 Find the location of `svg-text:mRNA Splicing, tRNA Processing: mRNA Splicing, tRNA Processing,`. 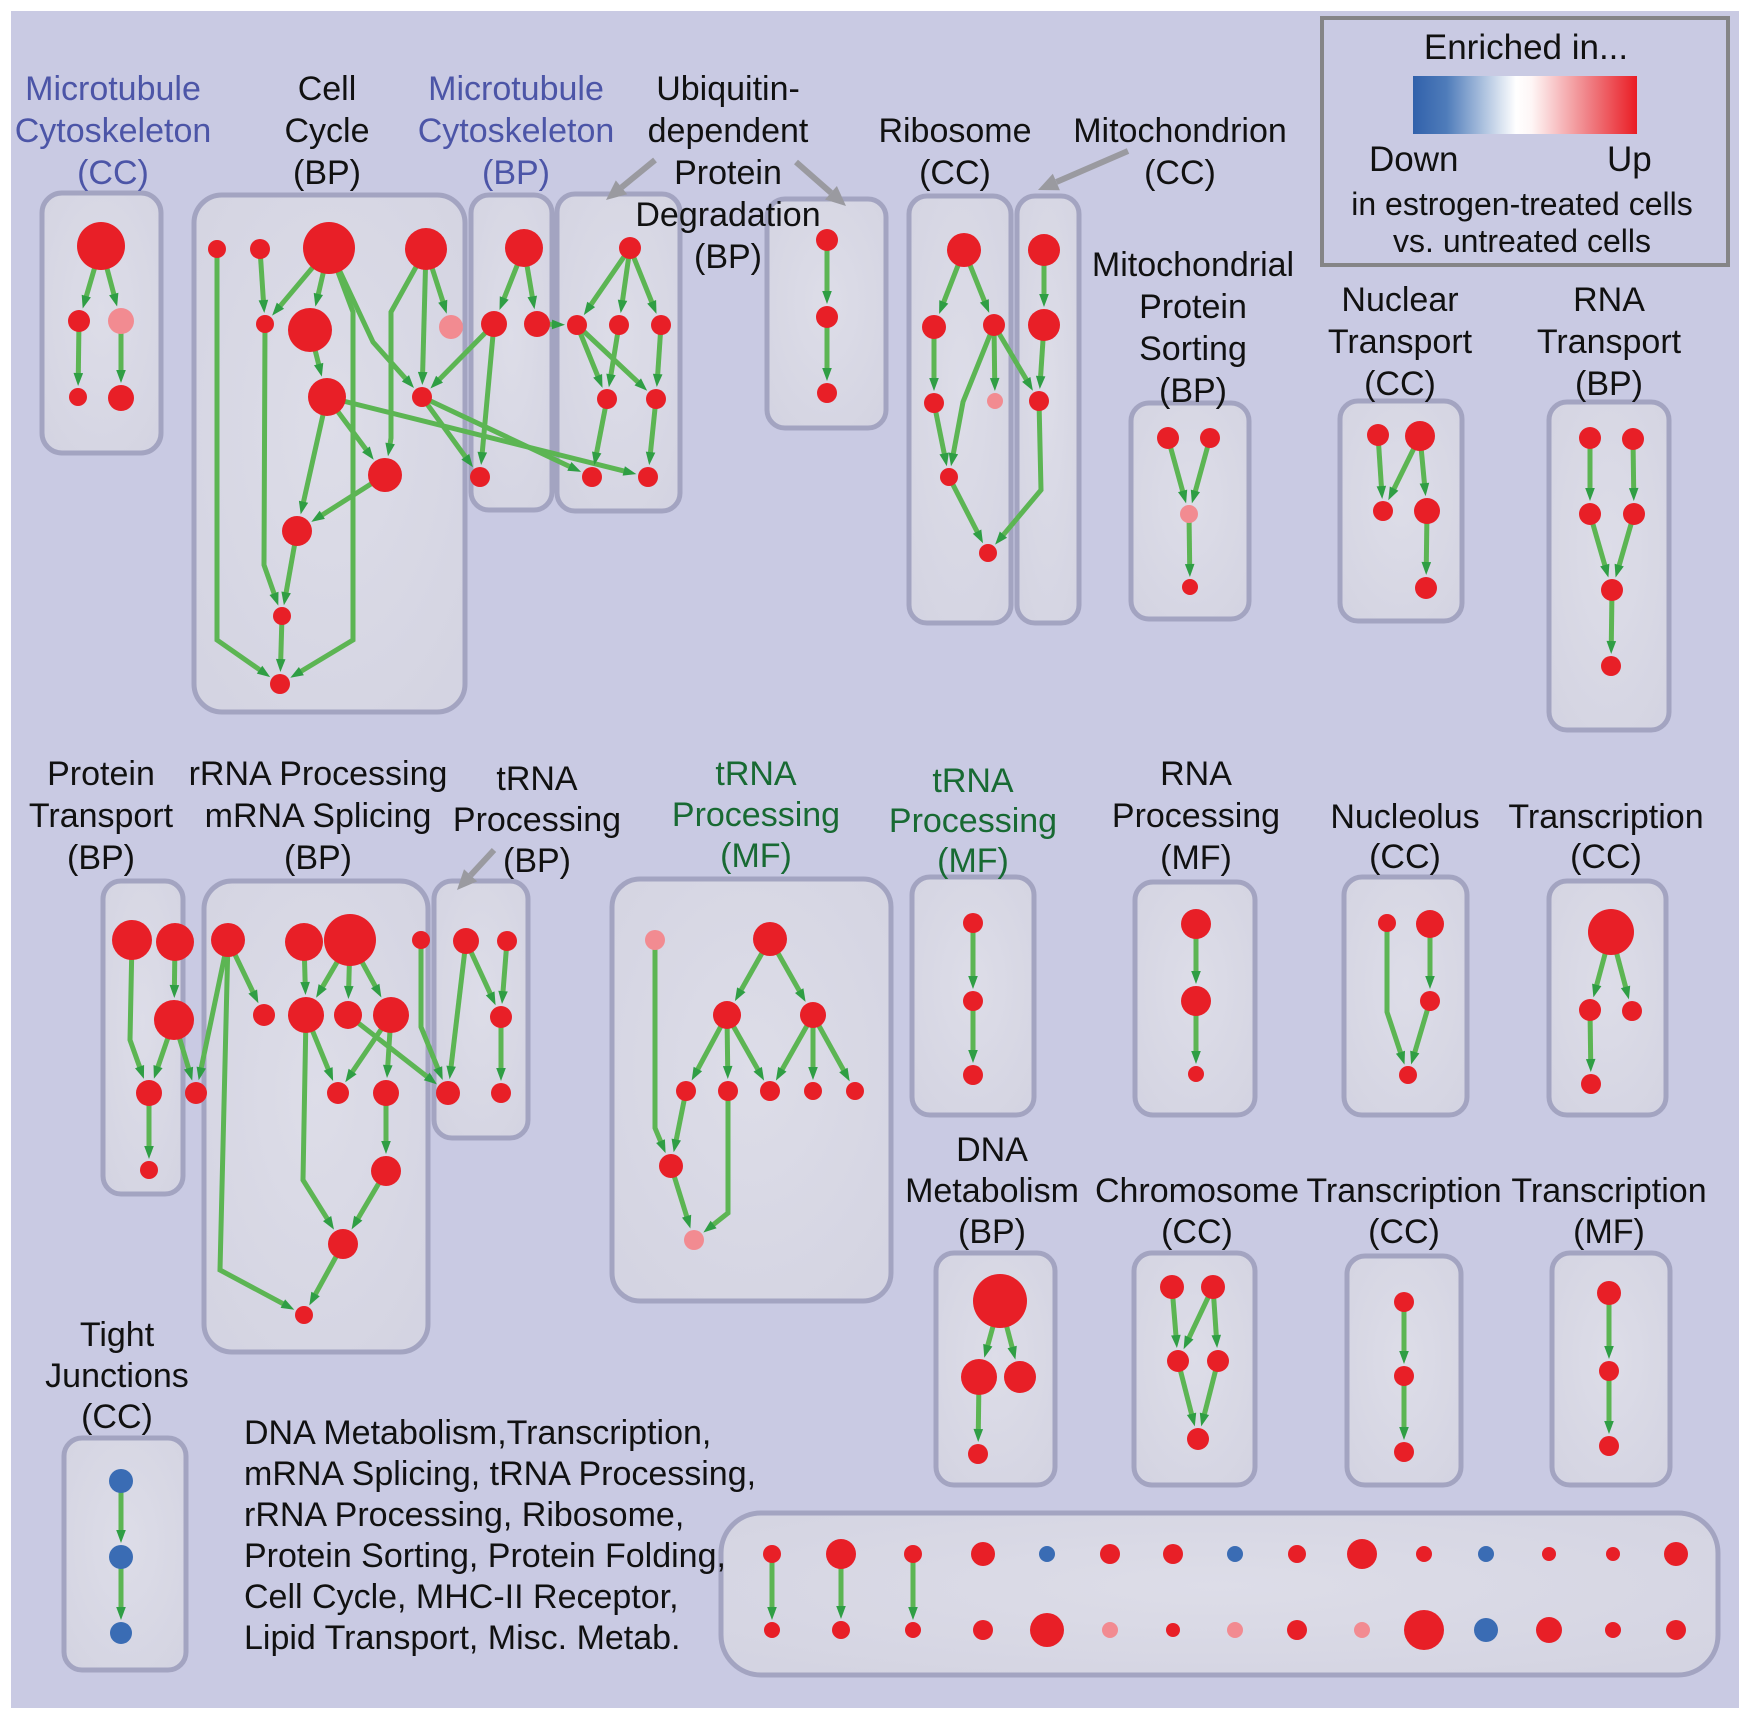

svg-text:mRNA Splicing, tRNA Processing: mRNA Splicing, tRNA Processing, is located at coordinates (500, 1474).